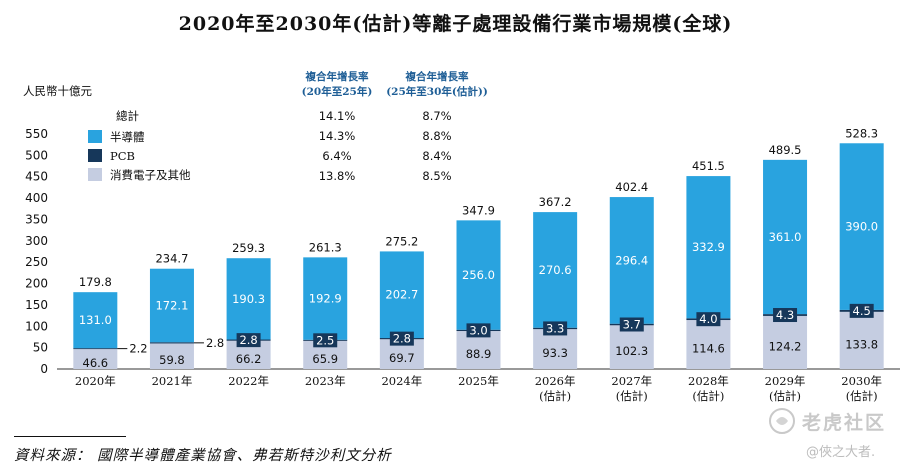  Describe the element at coordinates (479, 354) in the screenshot. I see `data-label-consumer: 88.9` at that location.